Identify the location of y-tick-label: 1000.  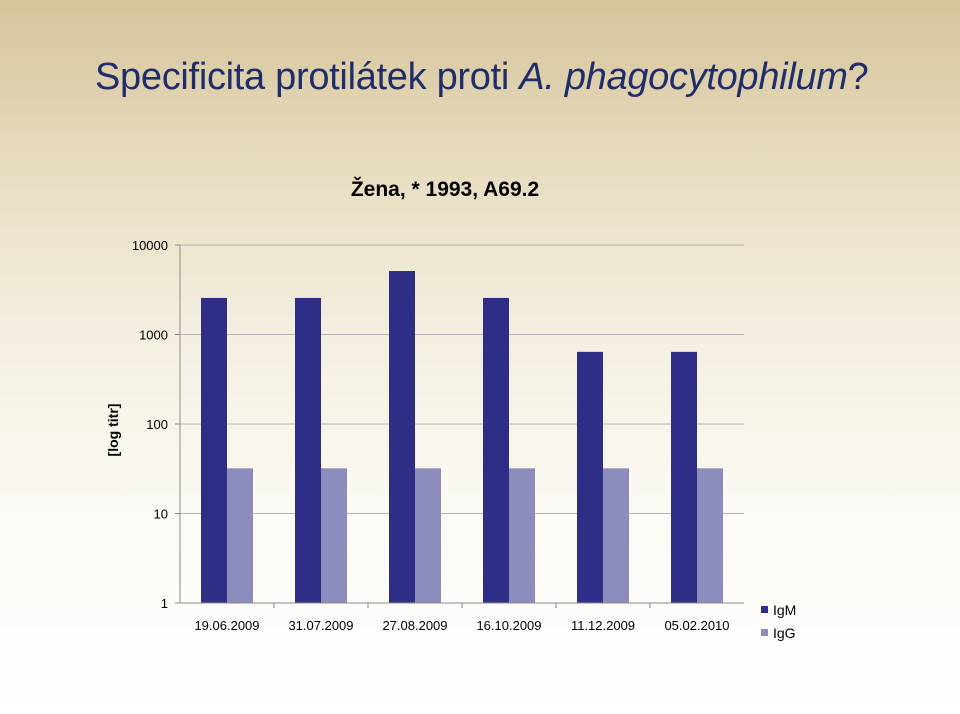
(153, 335).